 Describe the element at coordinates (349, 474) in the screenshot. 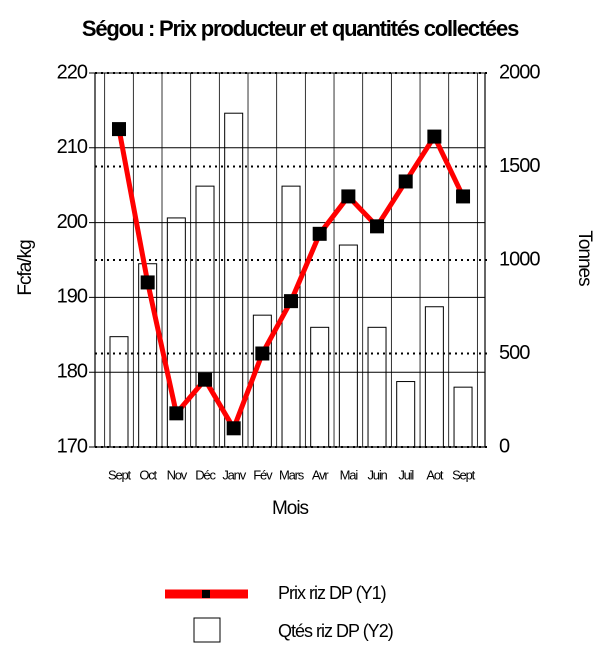

I see `x-tick-label: Mai` at that location.